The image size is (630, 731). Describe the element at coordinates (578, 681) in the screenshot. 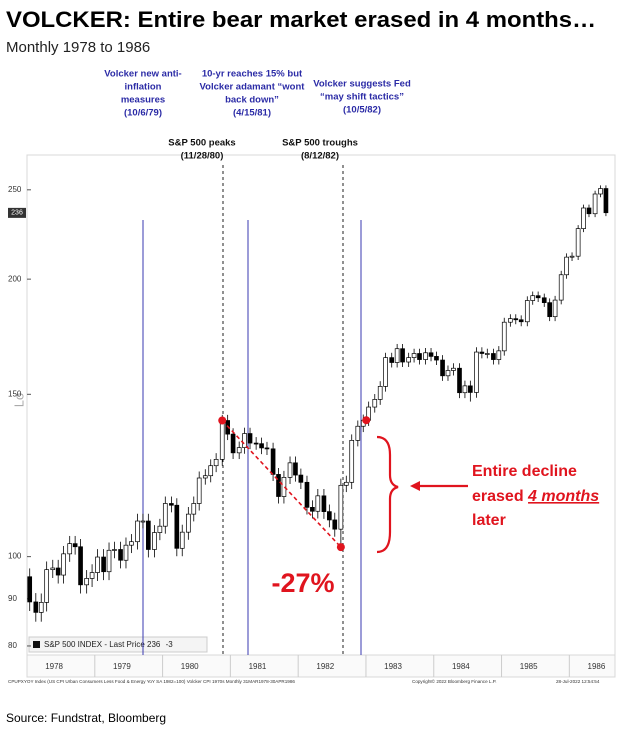

I see `footer-right: 28-Jul-2022 12:54:54` at that location.